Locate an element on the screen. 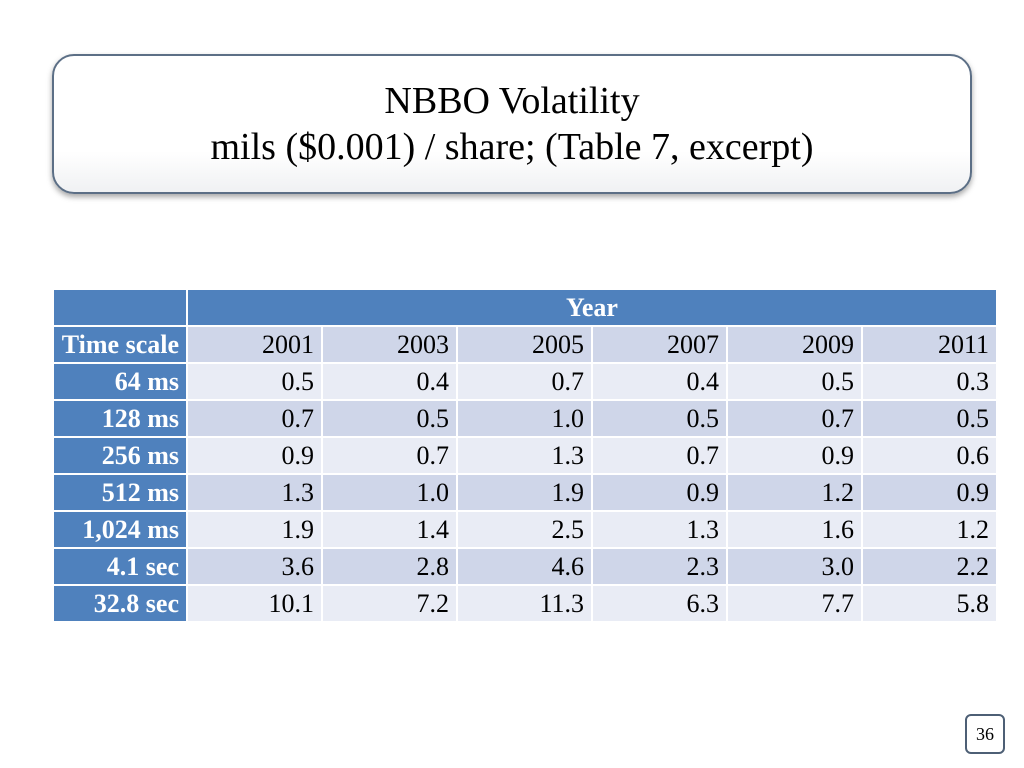 The height and width of the screenshot is (768, 1024). table-cell: 2.8 is located at coordinates (389, 566).